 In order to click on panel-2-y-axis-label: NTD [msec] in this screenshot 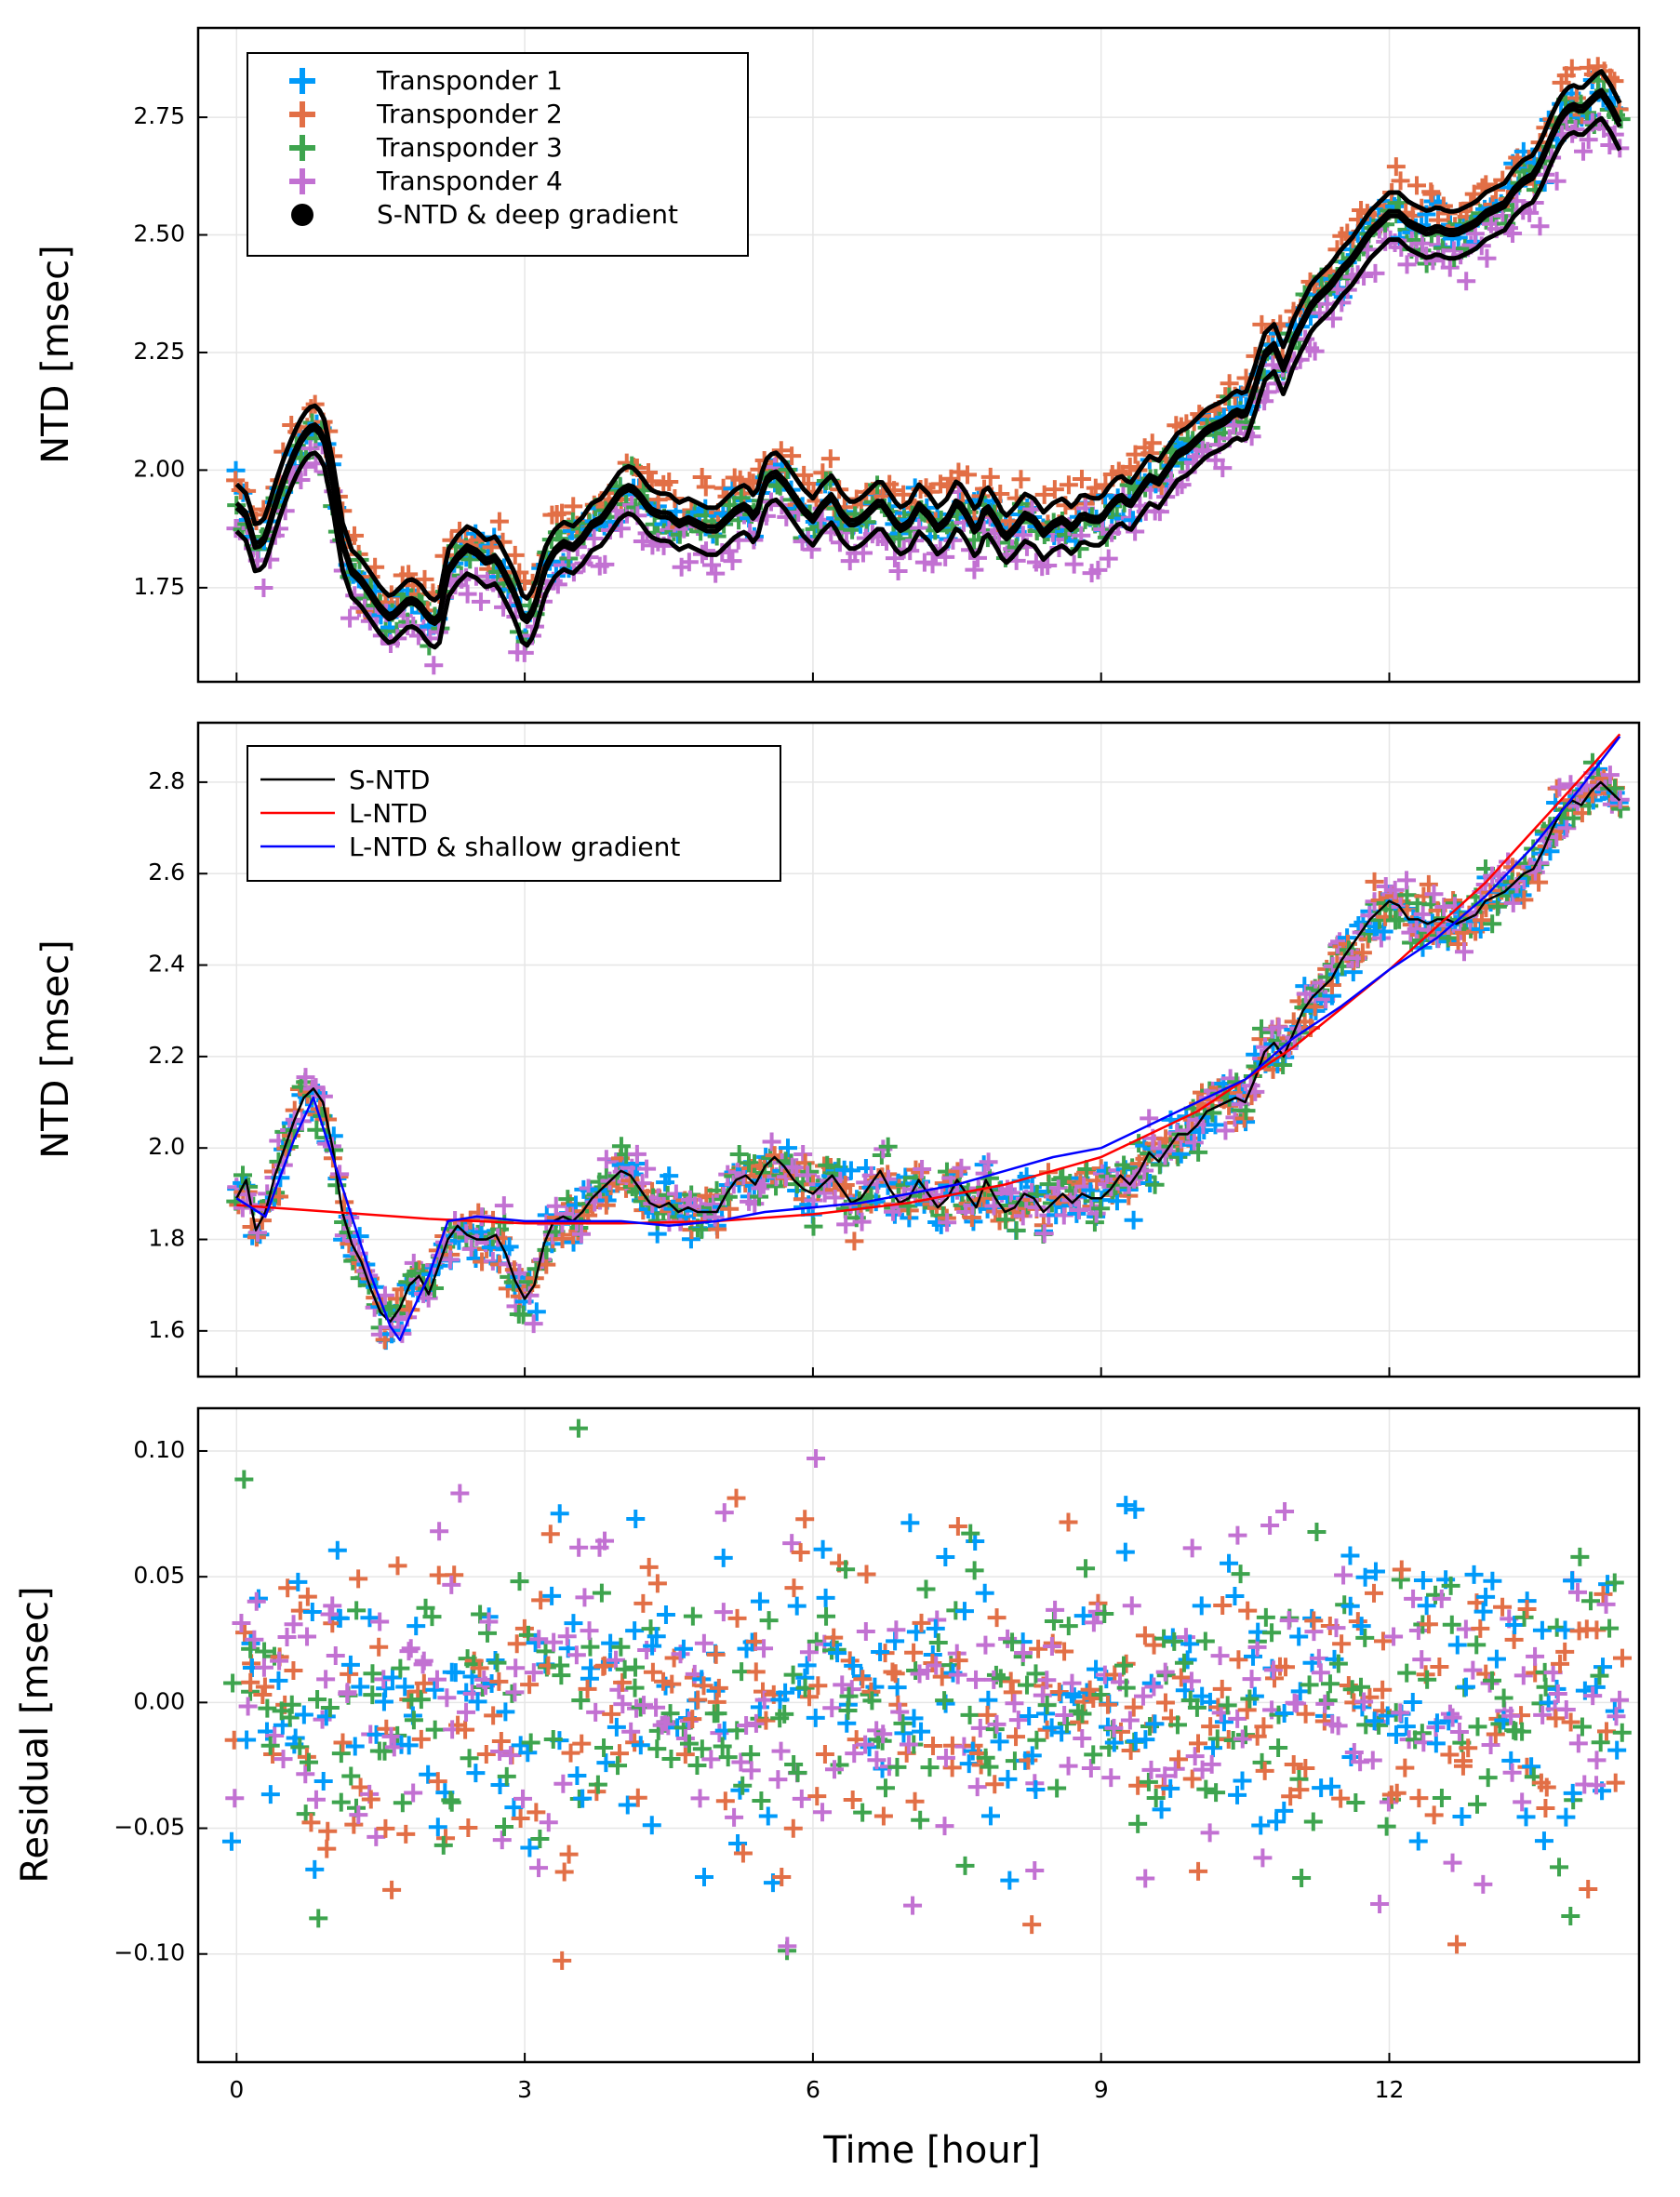, I will do `click(55, 1049)`.